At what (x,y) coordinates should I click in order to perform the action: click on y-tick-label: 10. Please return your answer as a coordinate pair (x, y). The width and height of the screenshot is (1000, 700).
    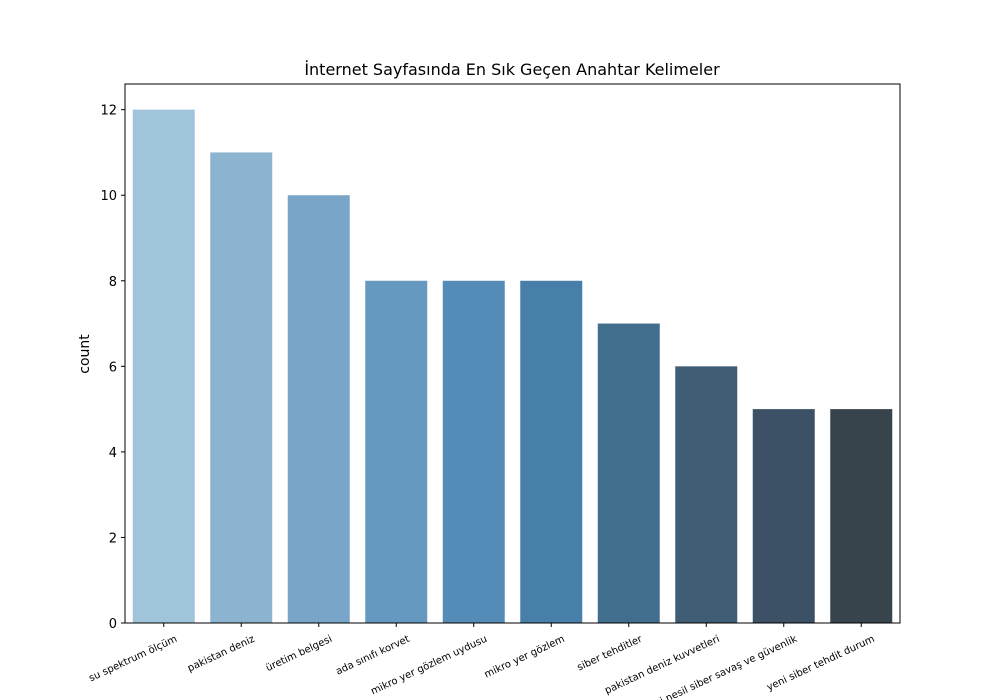
    Looking at the image, I should click on (108, 196).